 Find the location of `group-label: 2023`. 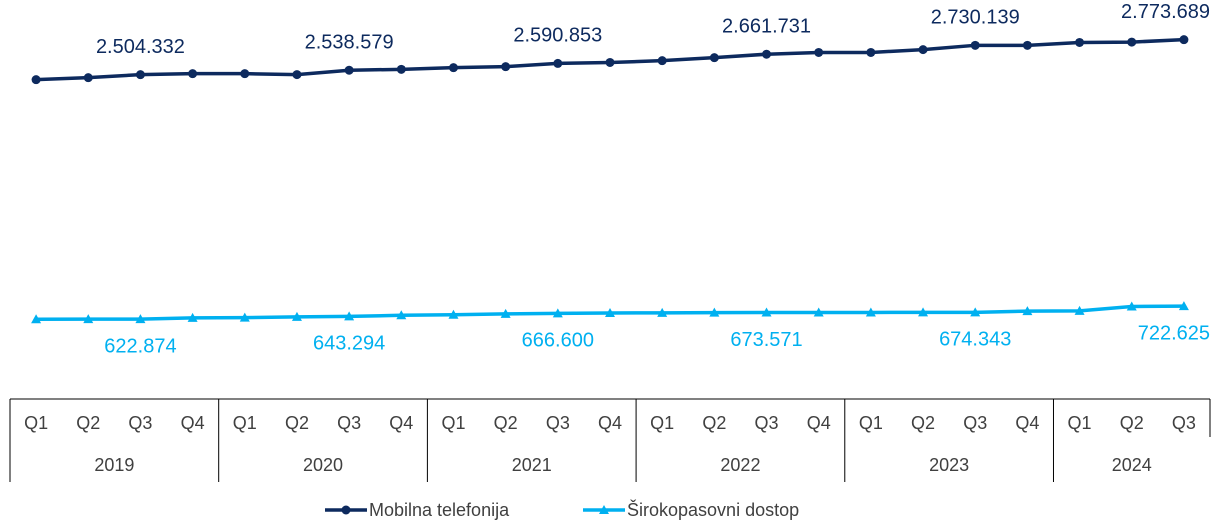

group-label: 2023 is located at coordinates (949, 465).